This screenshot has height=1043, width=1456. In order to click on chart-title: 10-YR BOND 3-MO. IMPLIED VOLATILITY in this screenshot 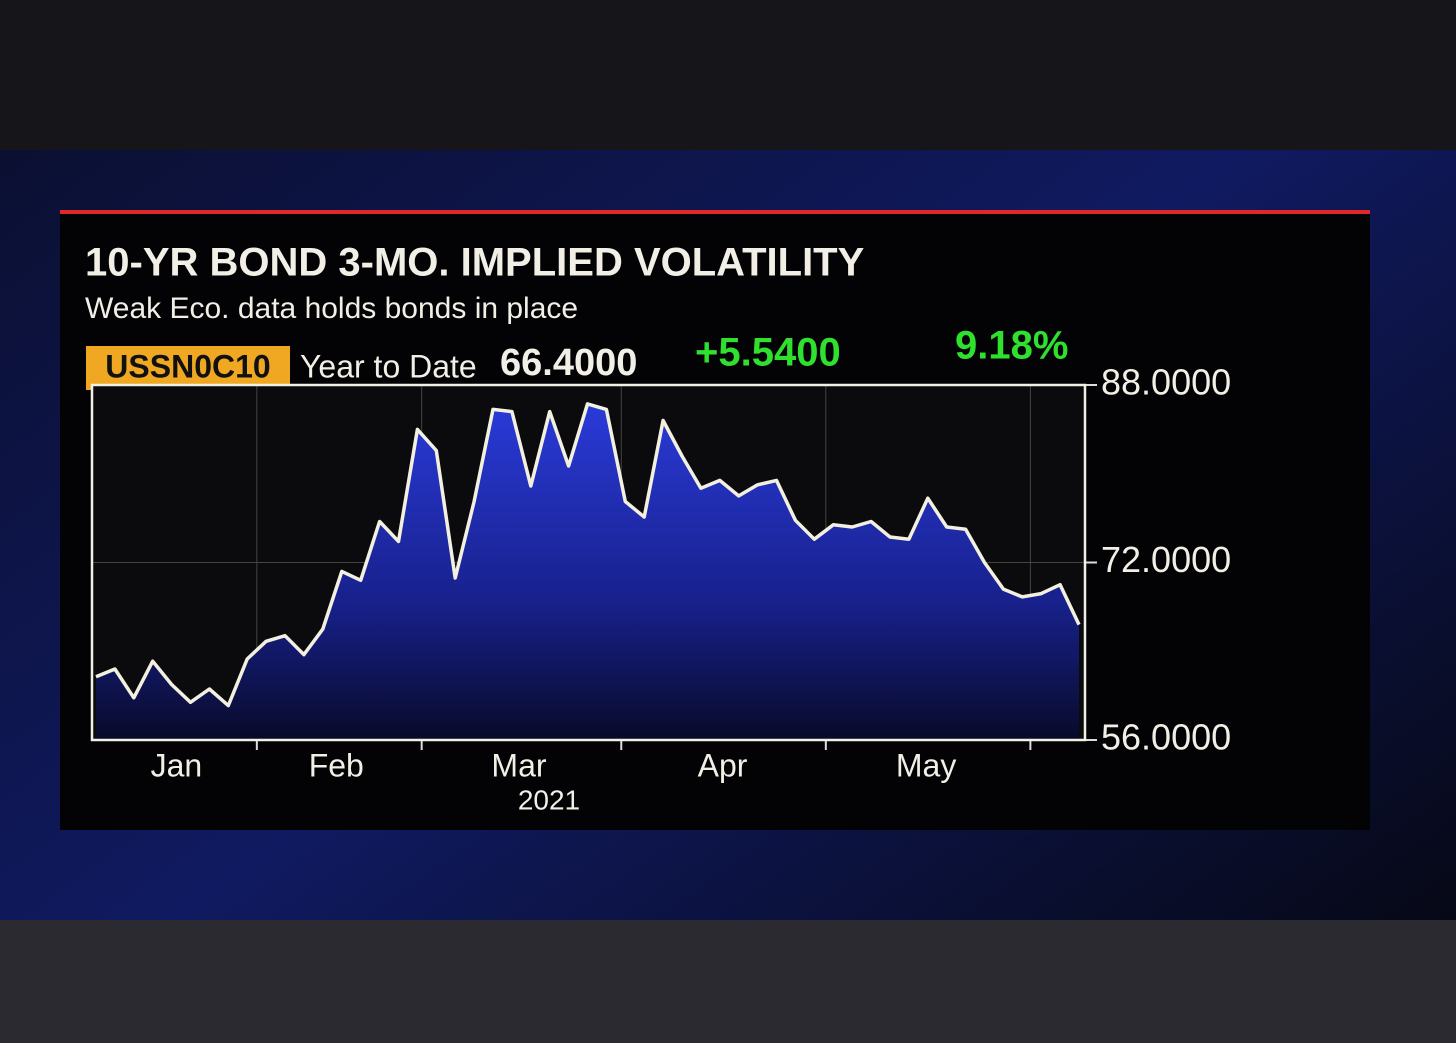, I will do `click(475, 263)`.